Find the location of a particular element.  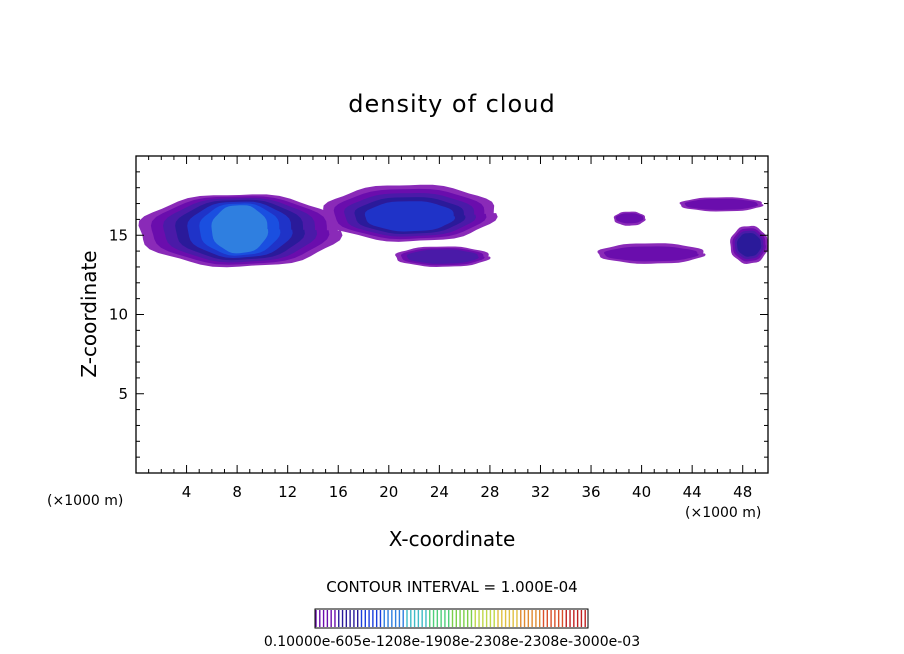

x-tick-label: 48 is located at coordinates (742, 492).